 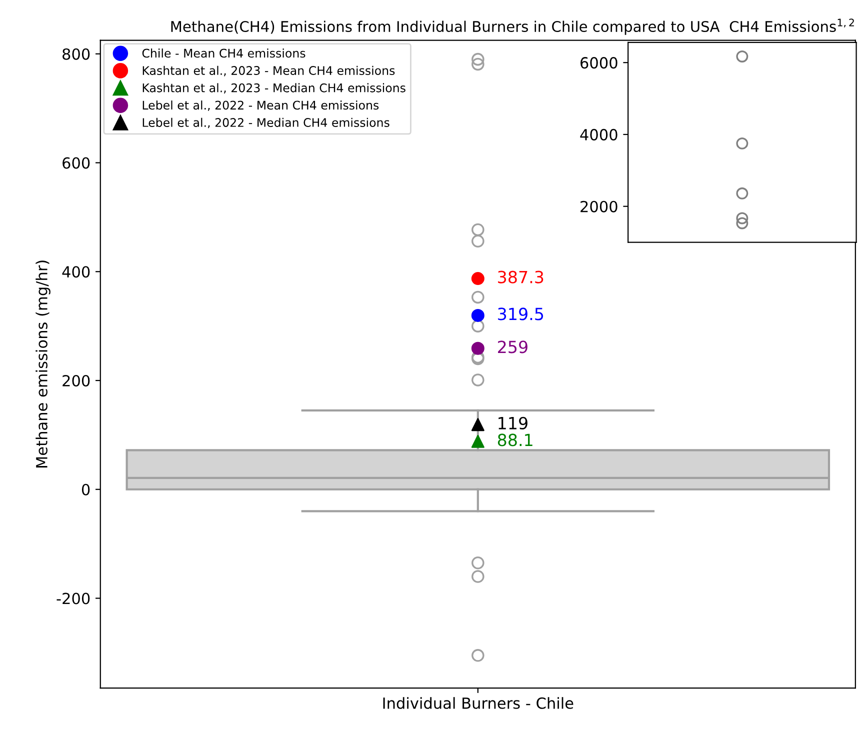 I want to click on x-tick-label: Individual Burners - Chile, so click(x=478, y=703).